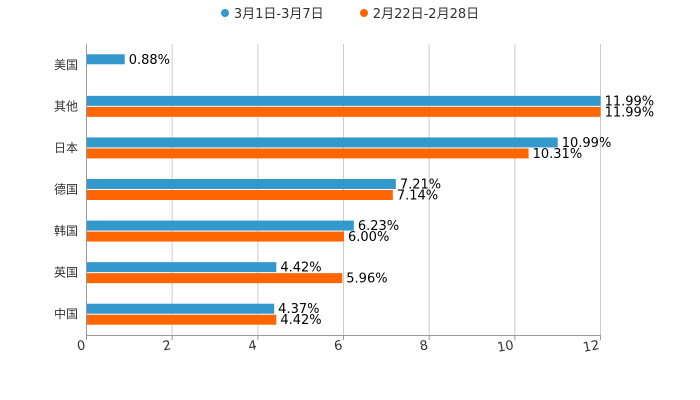  Describe the element at coordinates (366, 279) in the screenshot. I see `data-label-s2-c5: 5.96%` at that location.